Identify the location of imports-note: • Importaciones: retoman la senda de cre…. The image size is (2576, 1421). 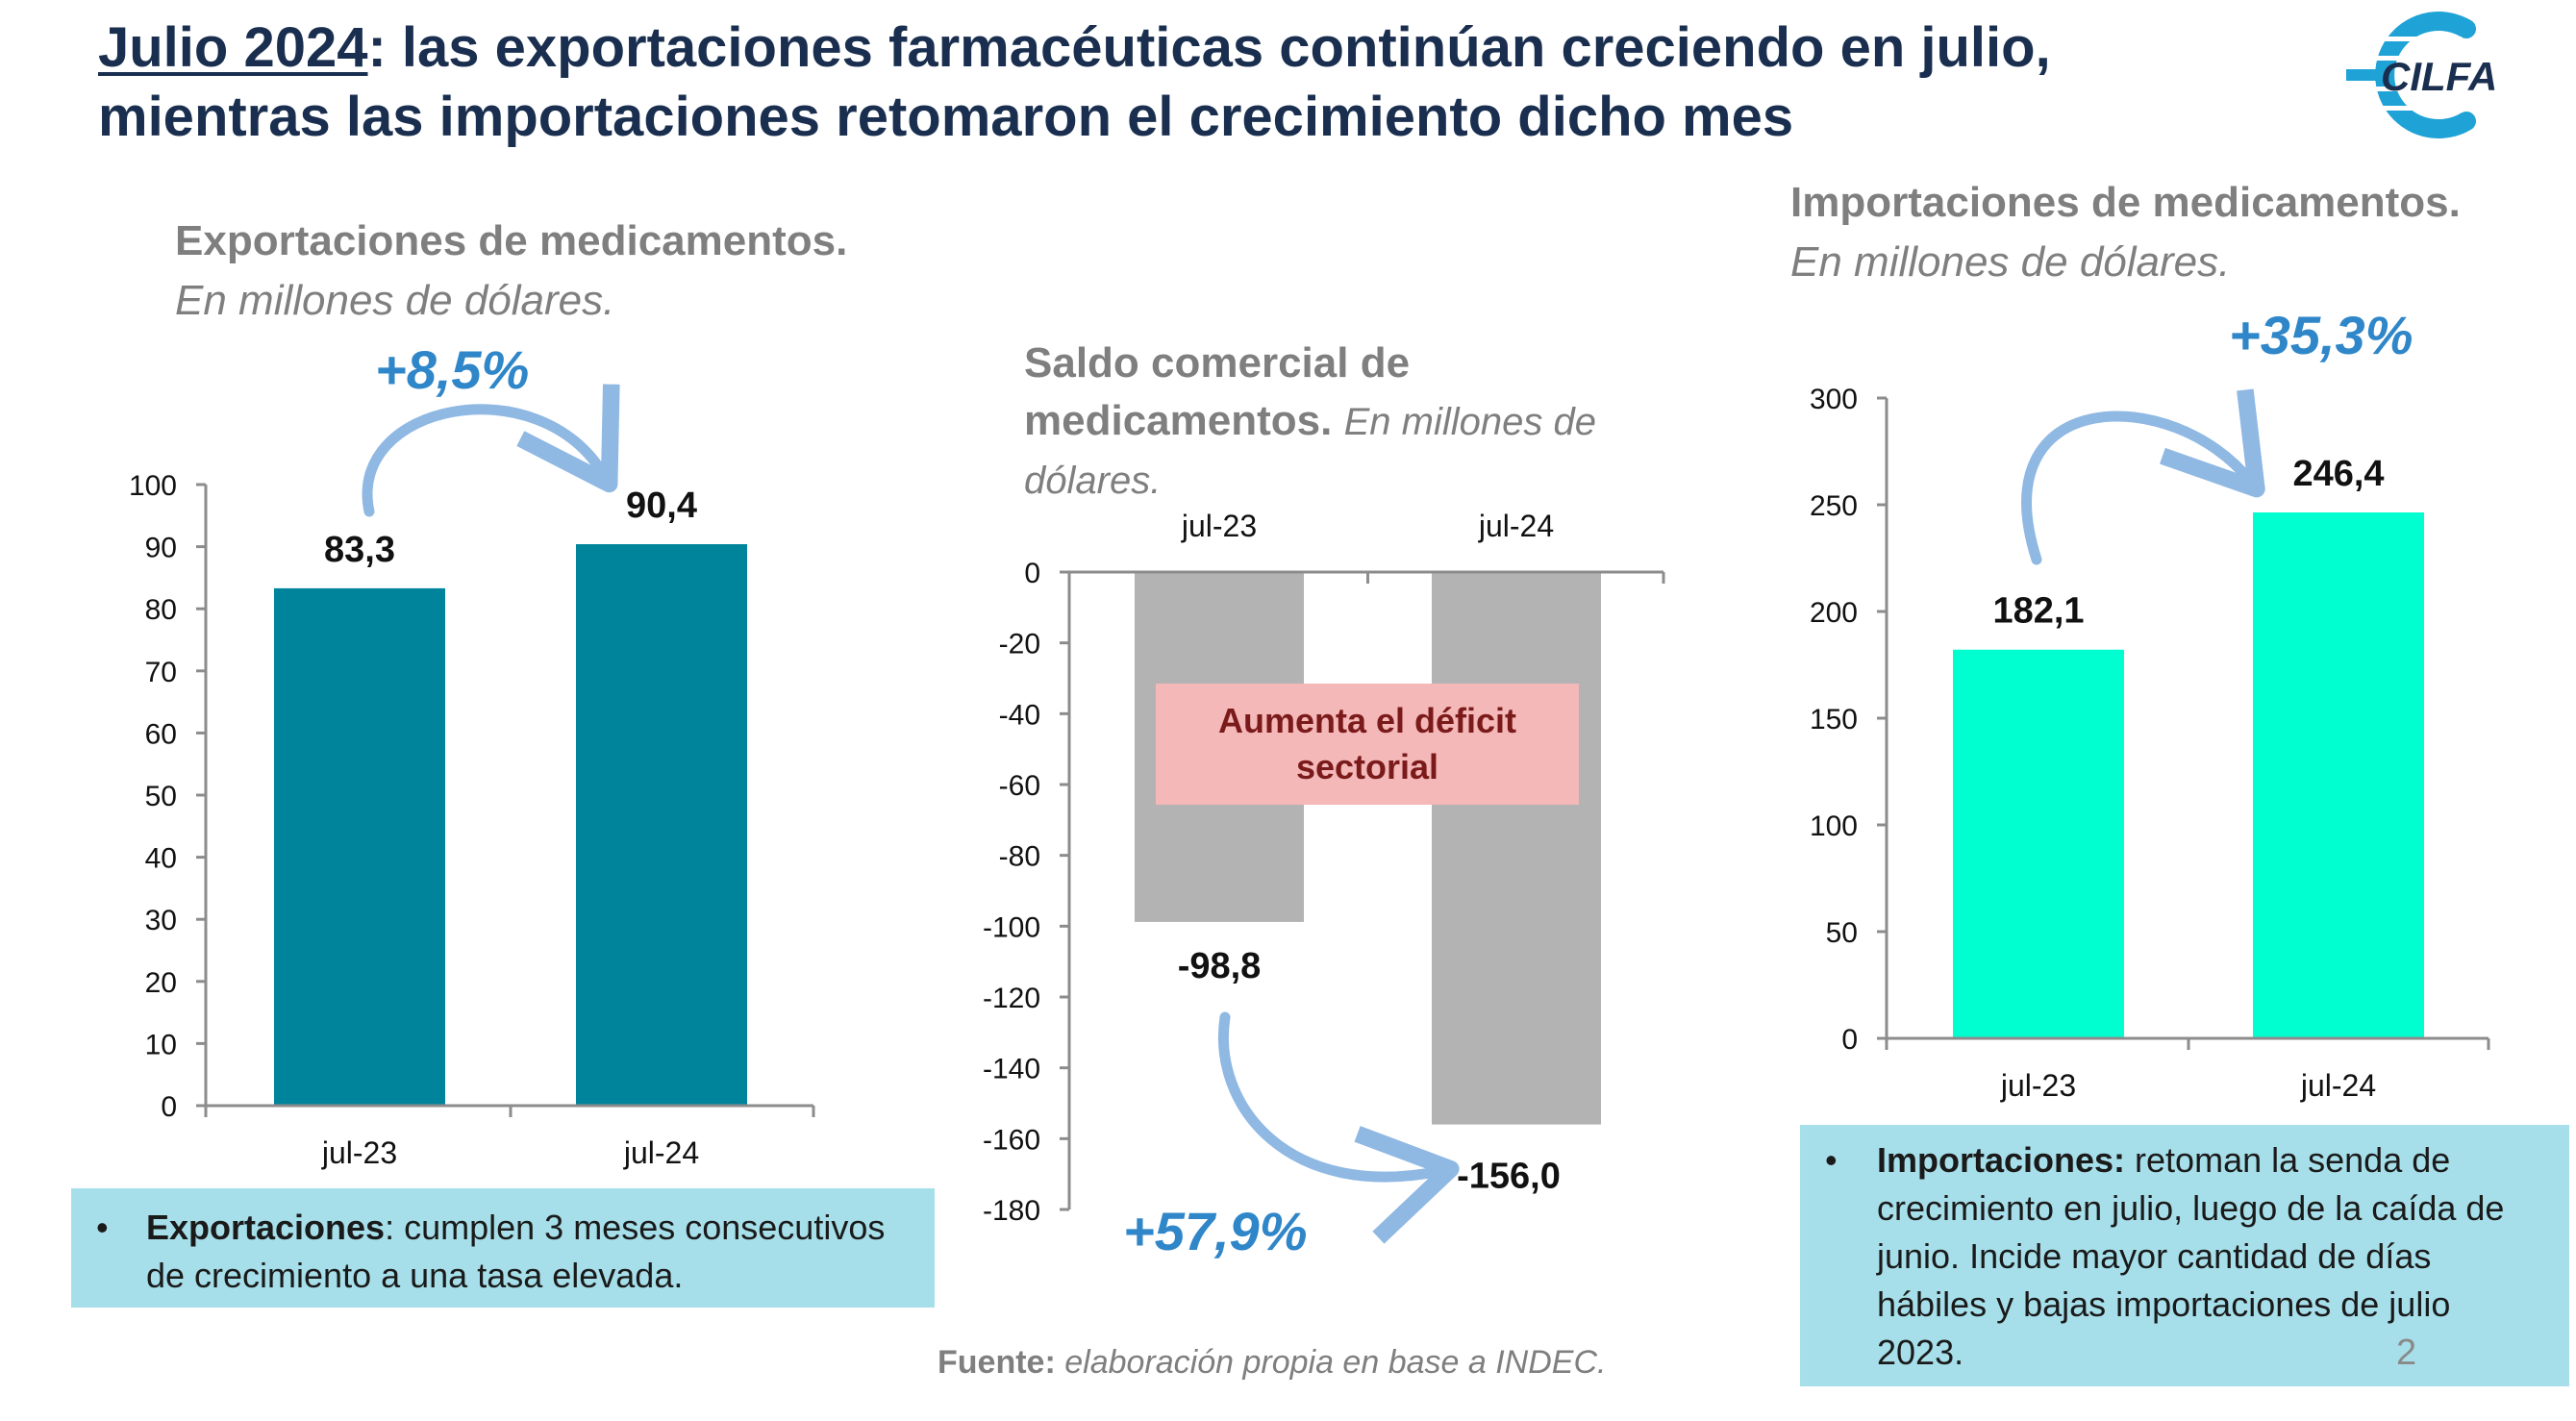
(2184, 1255).